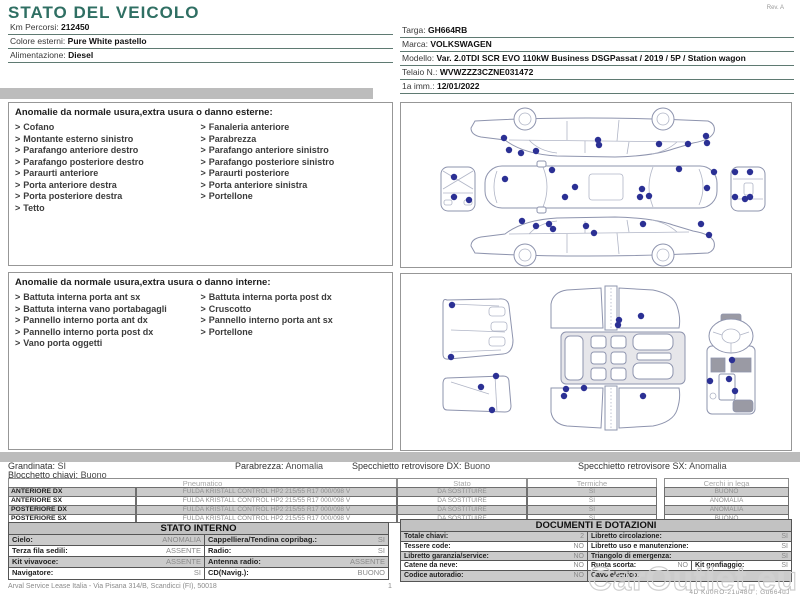 This screenshot has height=600, width=800. What do you see at coordinates (631, 556) in the screenshot?
I see `item-label: Triangolo di emergenza:` at bounding box center [631, 556].